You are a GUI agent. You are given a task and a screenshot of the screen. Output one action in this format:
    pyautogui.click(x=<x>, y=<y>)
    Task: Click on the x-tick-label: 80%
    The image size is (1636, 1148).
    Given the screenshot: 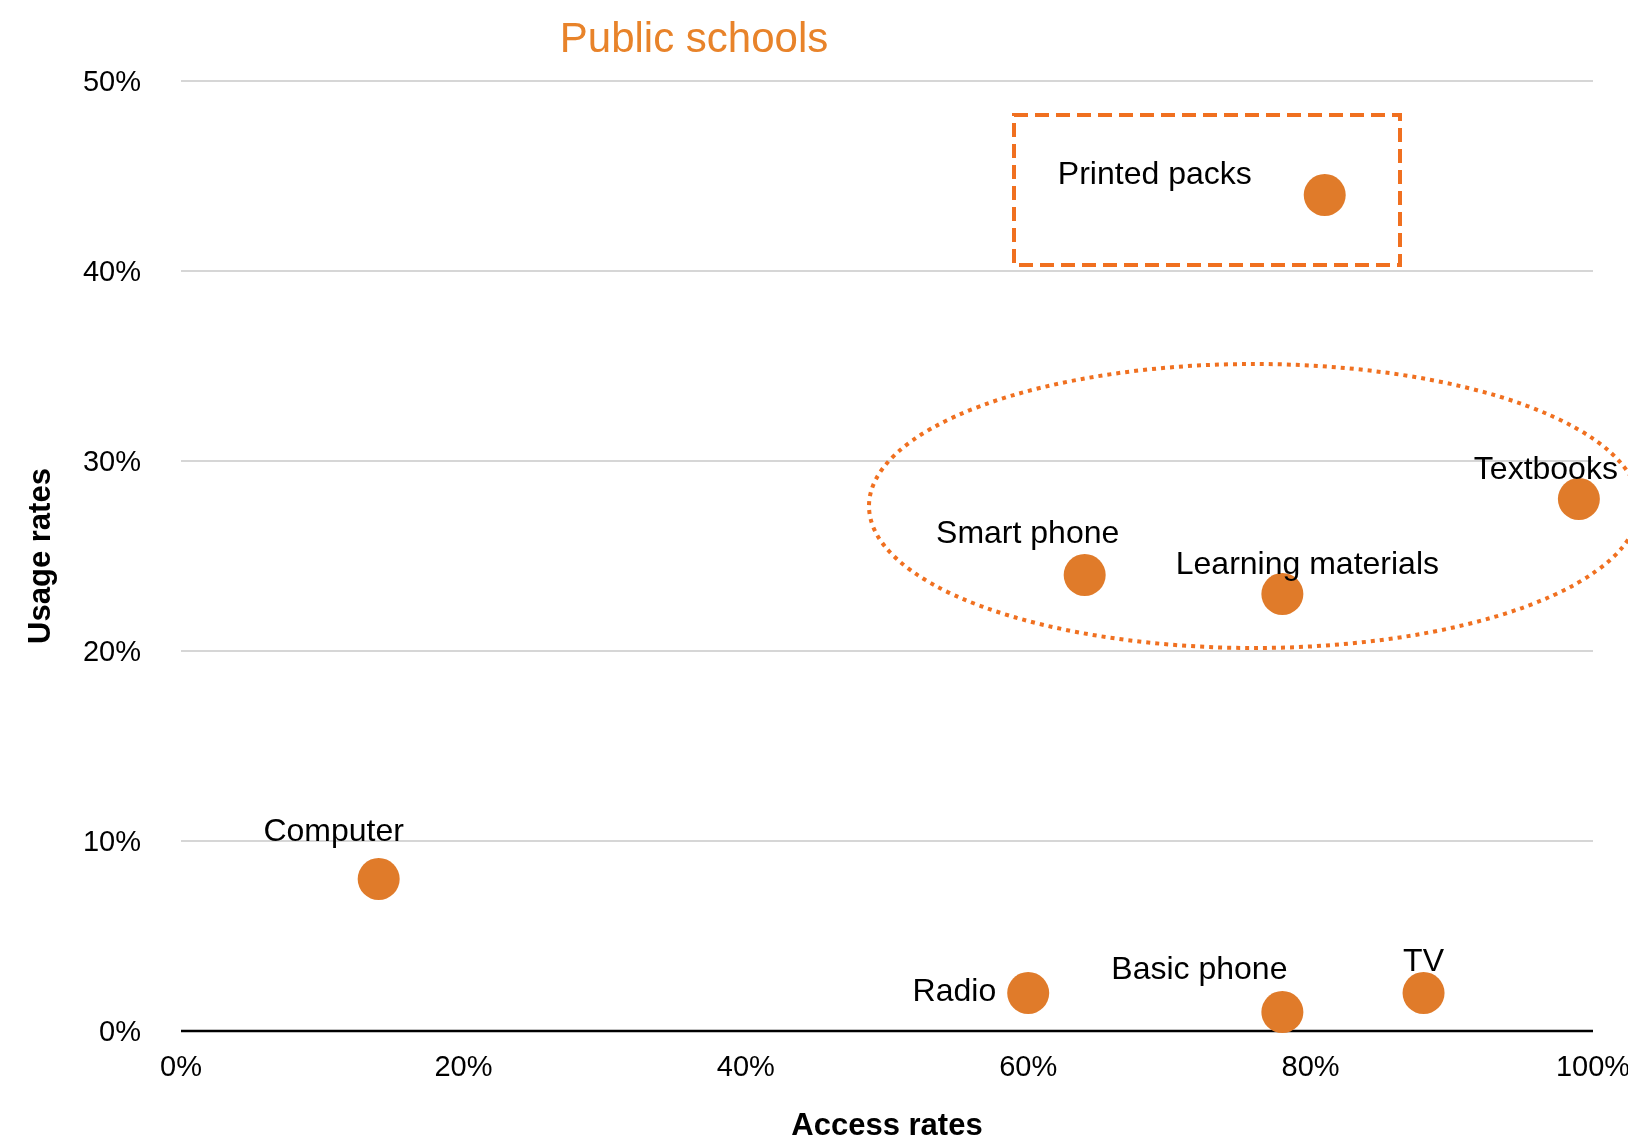 What is the action you would take?
    pyautogui.click(x=1310, y=1066)
    